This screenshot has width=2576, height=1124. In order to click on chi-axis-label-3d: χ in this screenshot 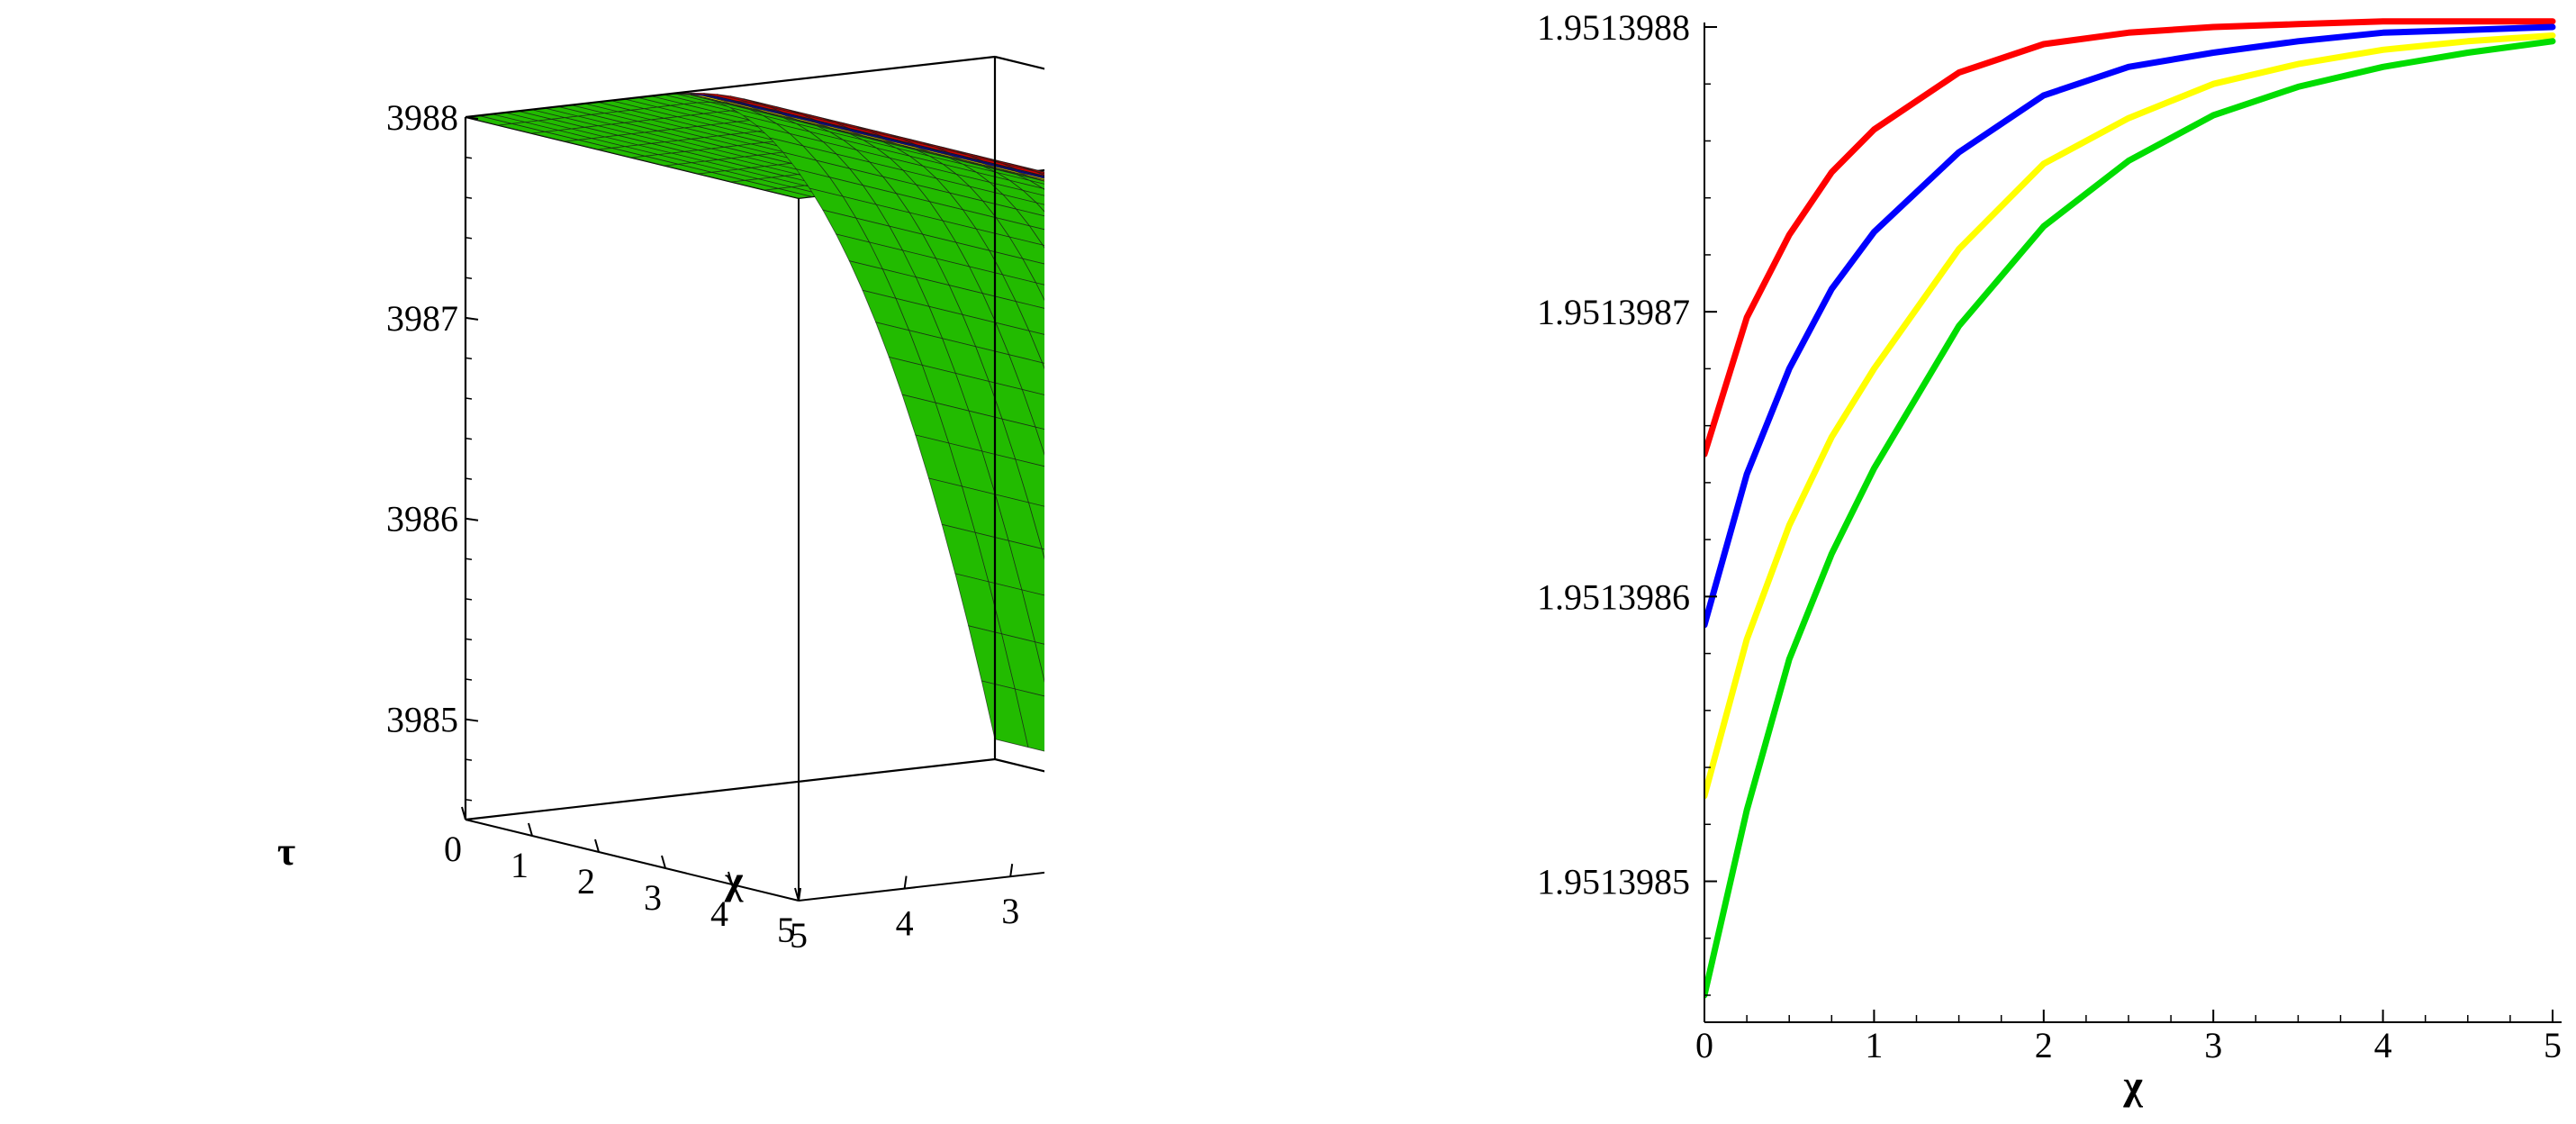, I will do `click(734, 880)`.